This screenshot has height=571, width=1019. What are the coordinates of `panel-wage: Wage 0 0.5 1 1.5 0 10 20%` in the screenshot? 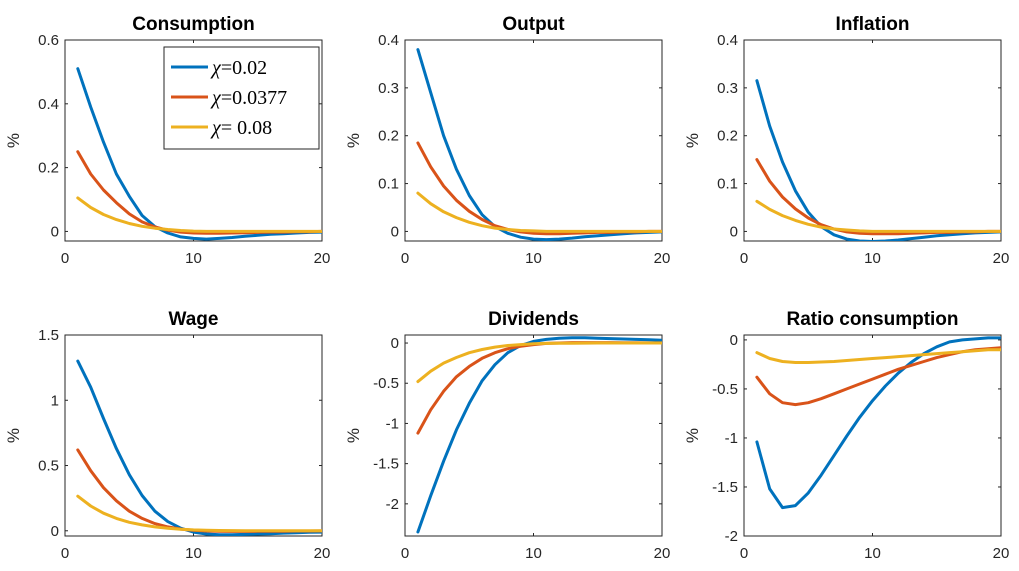 It's located at (167, 435).